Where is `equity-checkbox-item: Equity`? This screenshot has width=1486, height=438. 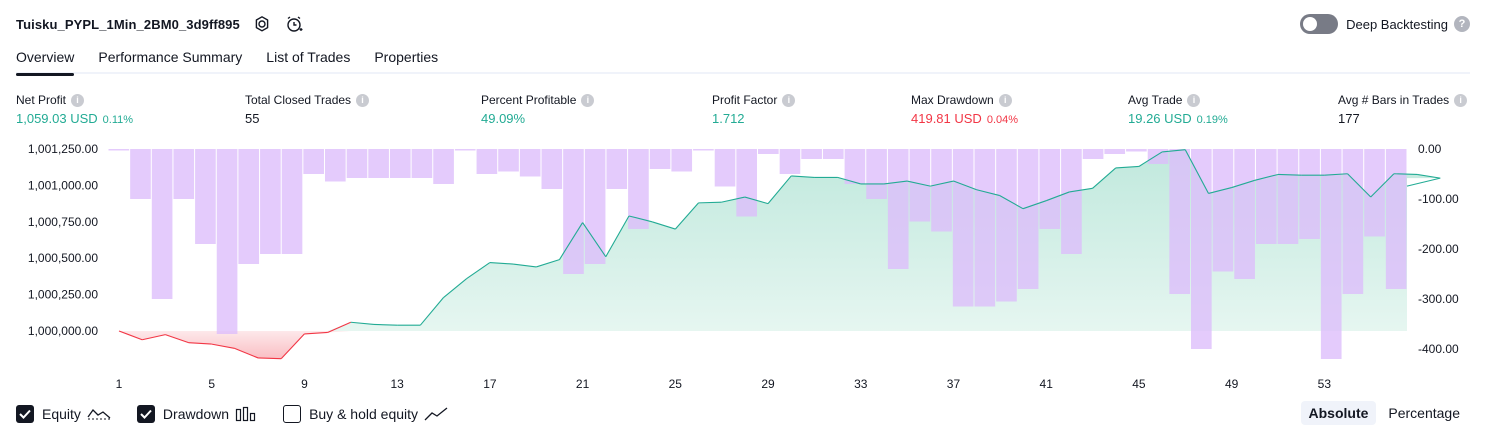 equity-checkbox-item: Equity is located at coordinates (63, 414).